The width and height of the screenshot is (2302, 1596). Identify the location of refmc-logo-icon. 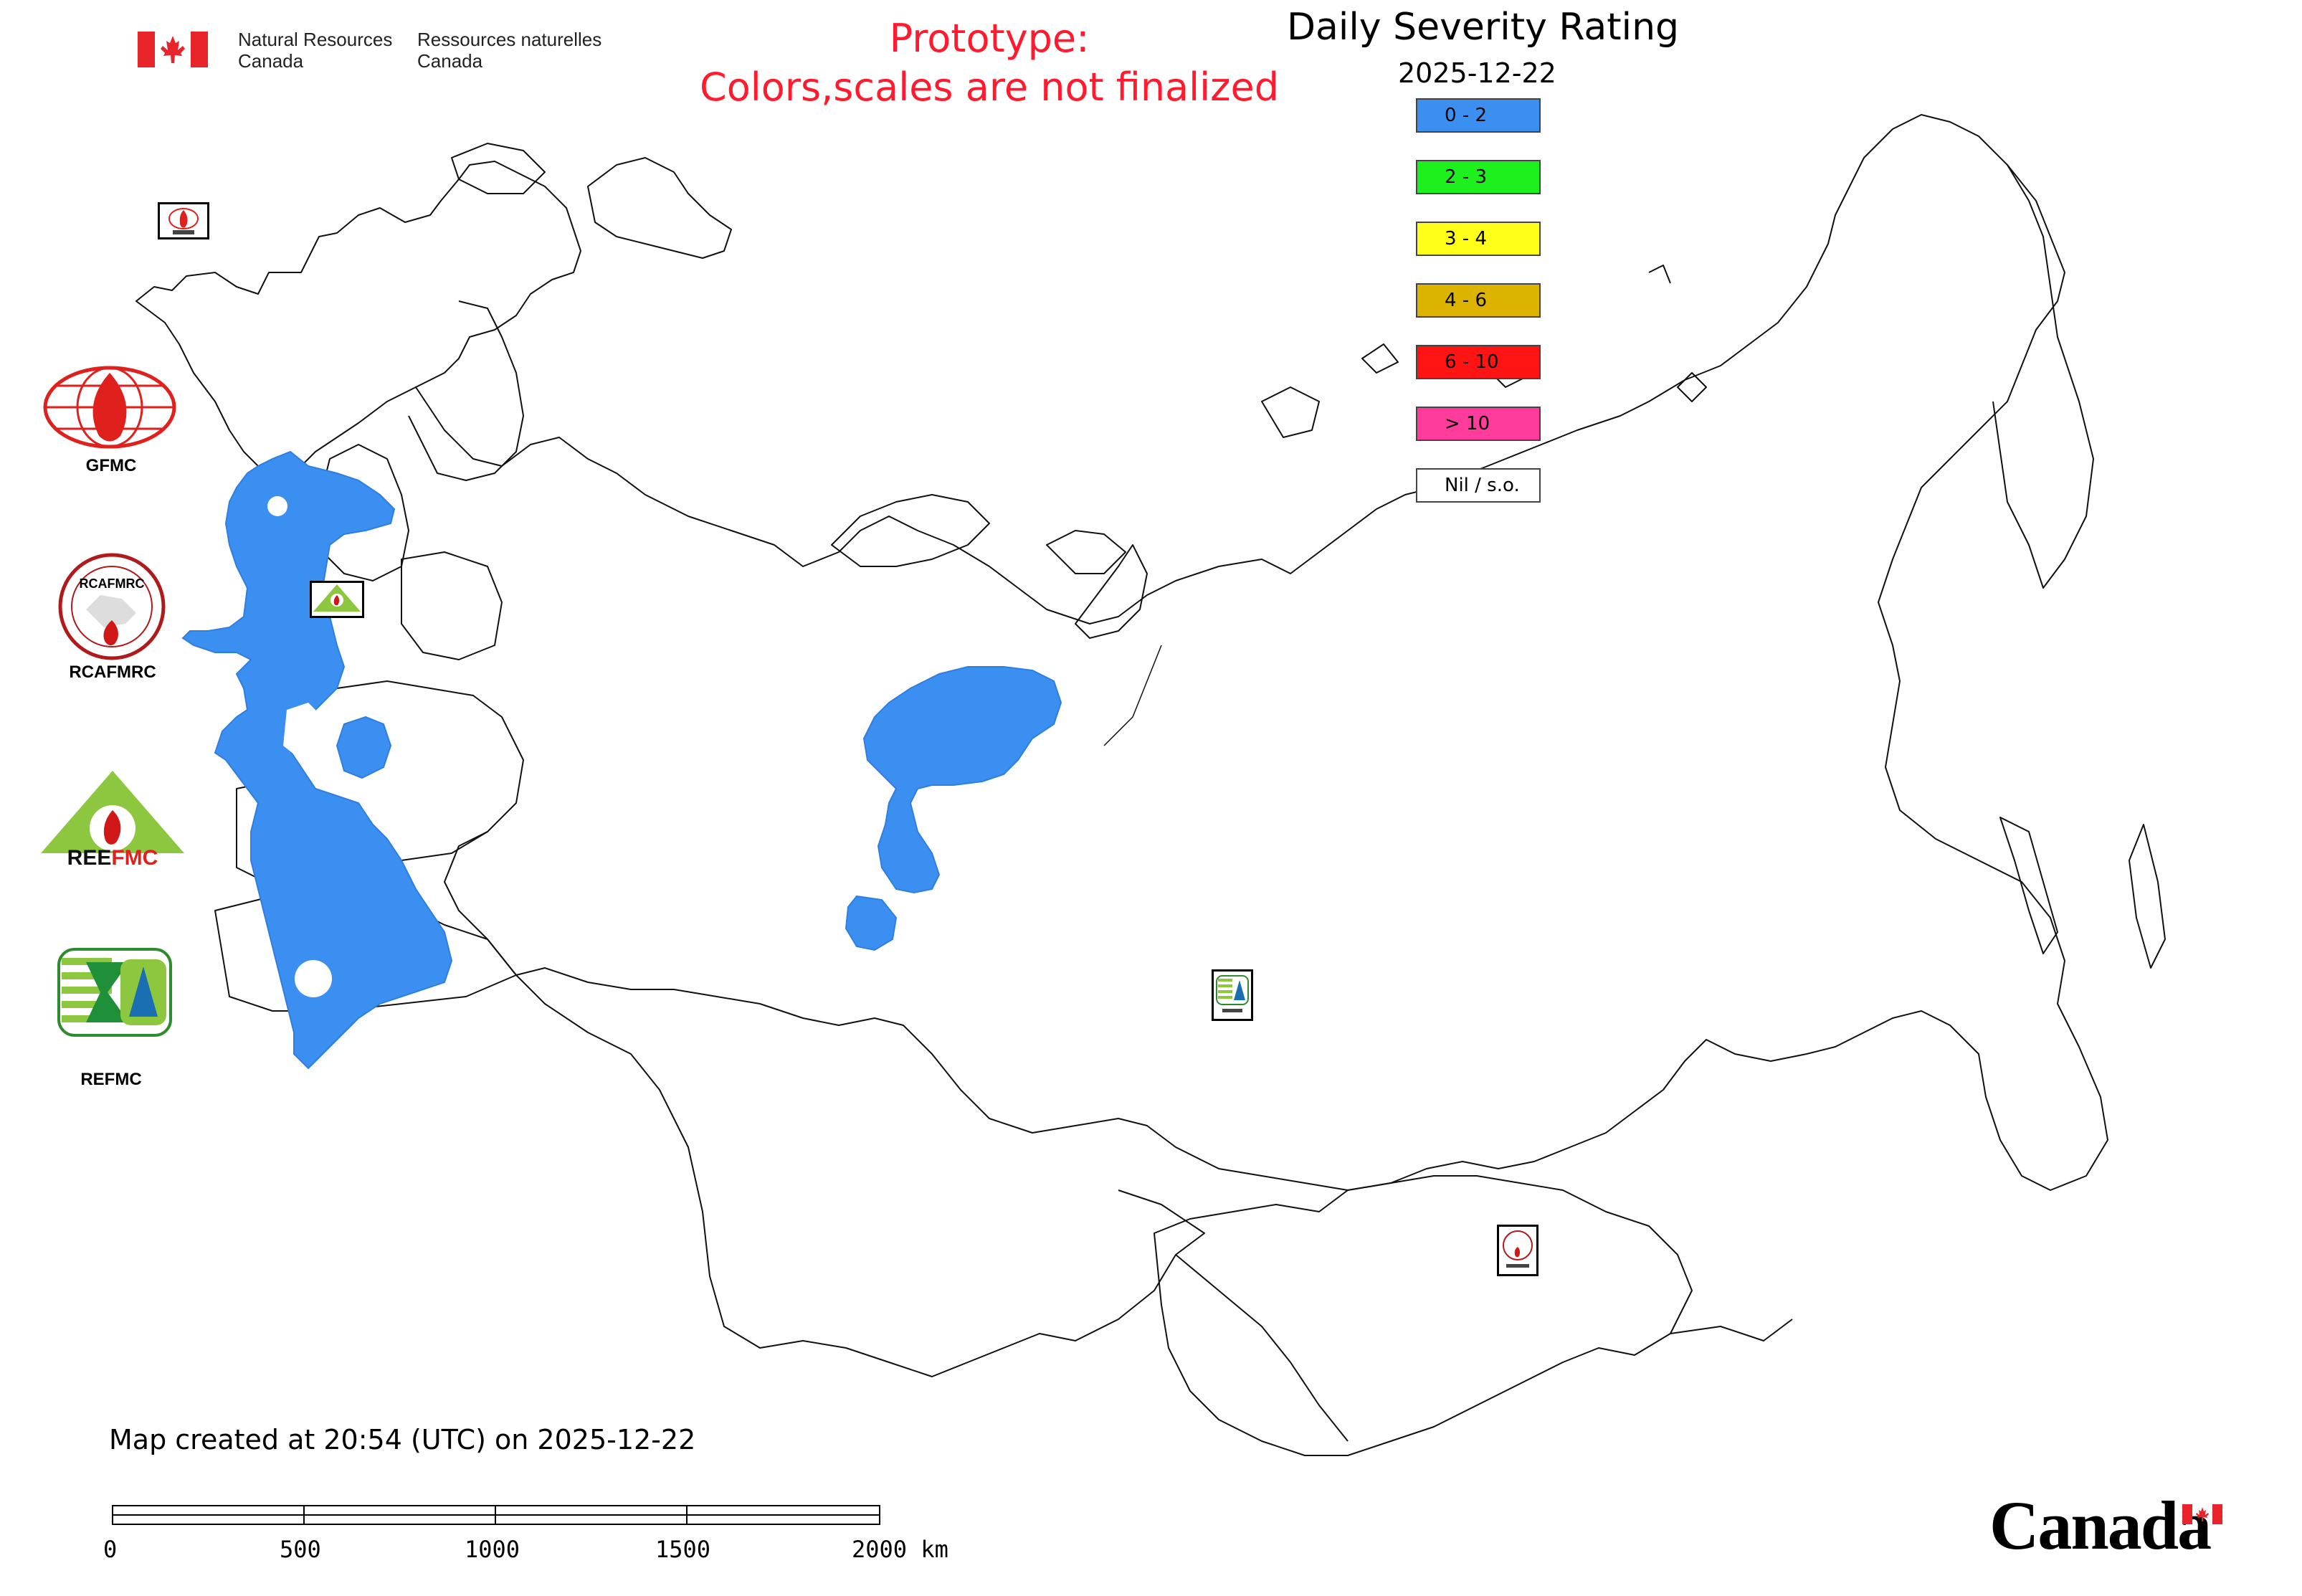
(114, 992).